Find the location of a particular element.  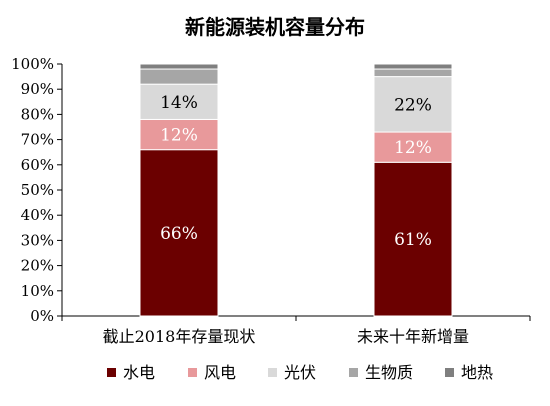

legend-label: 光伏 is located at coordinates (300, 372).